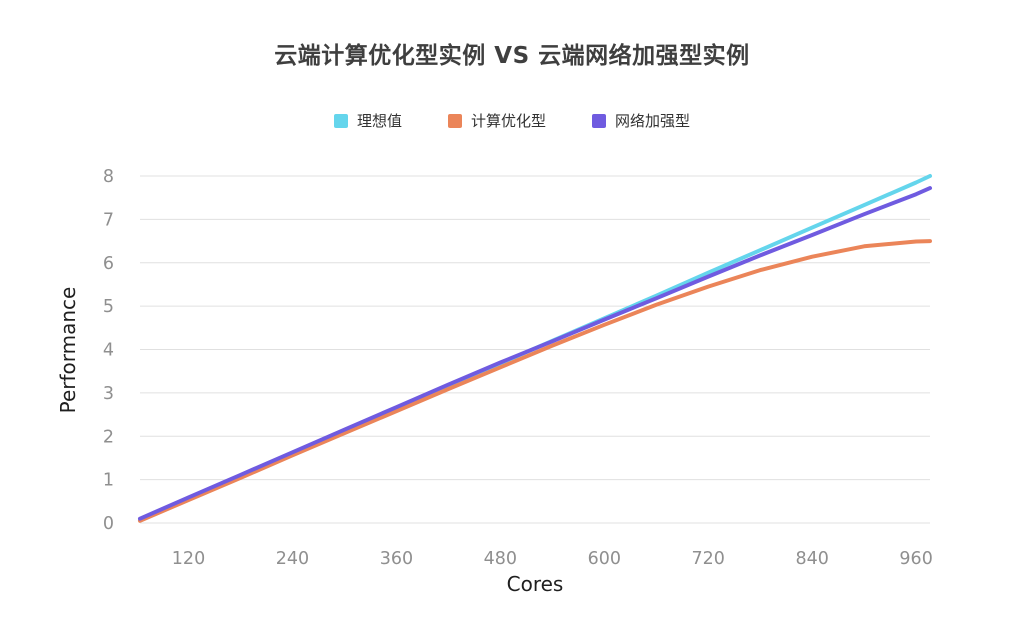  What do you see at coordinates (108, 437) in the screenshot?
I see `y-tick-label-2: 2` at bounding box center [108, 437].